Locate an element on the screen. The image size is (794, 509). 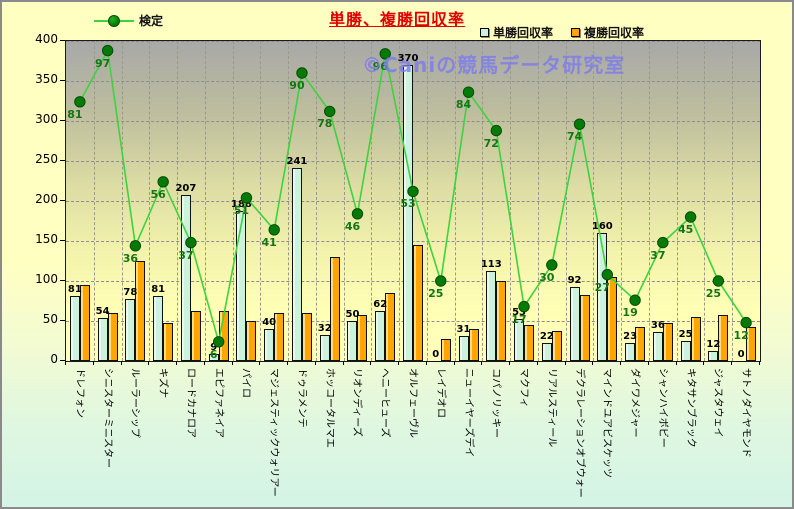
kentei-value-label: 19 is located at coordinates (630, 313).